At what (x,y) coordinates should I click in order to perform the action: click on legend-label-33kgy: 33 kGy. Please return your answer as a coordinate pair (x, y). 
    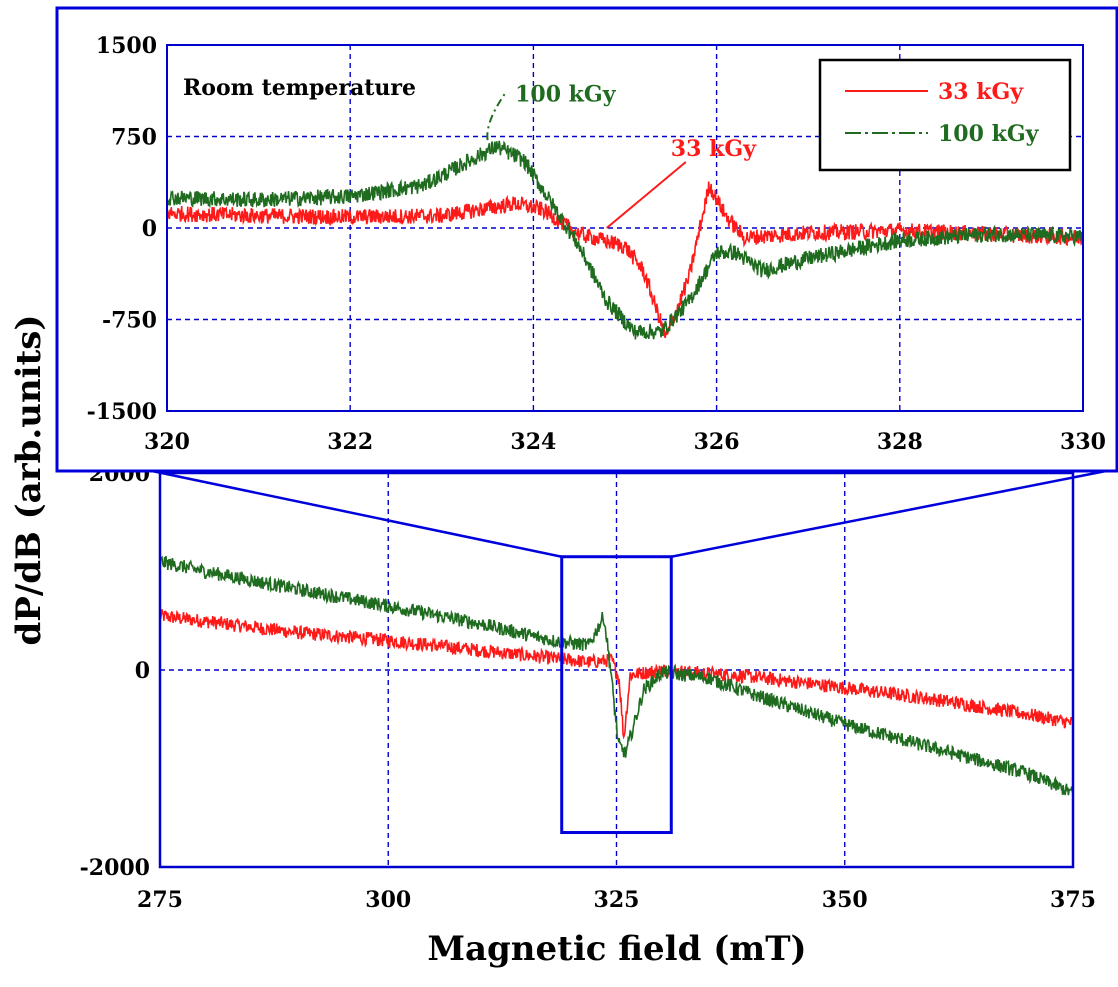
    Looking at the image, I should click on (981, 92).